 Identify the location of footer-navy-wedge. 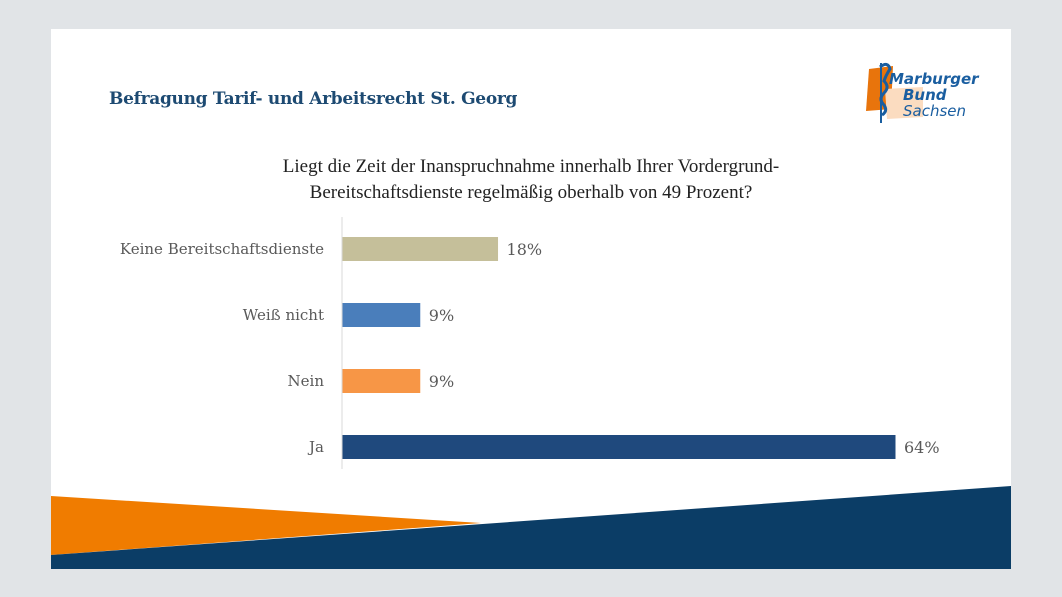
(531, 527).